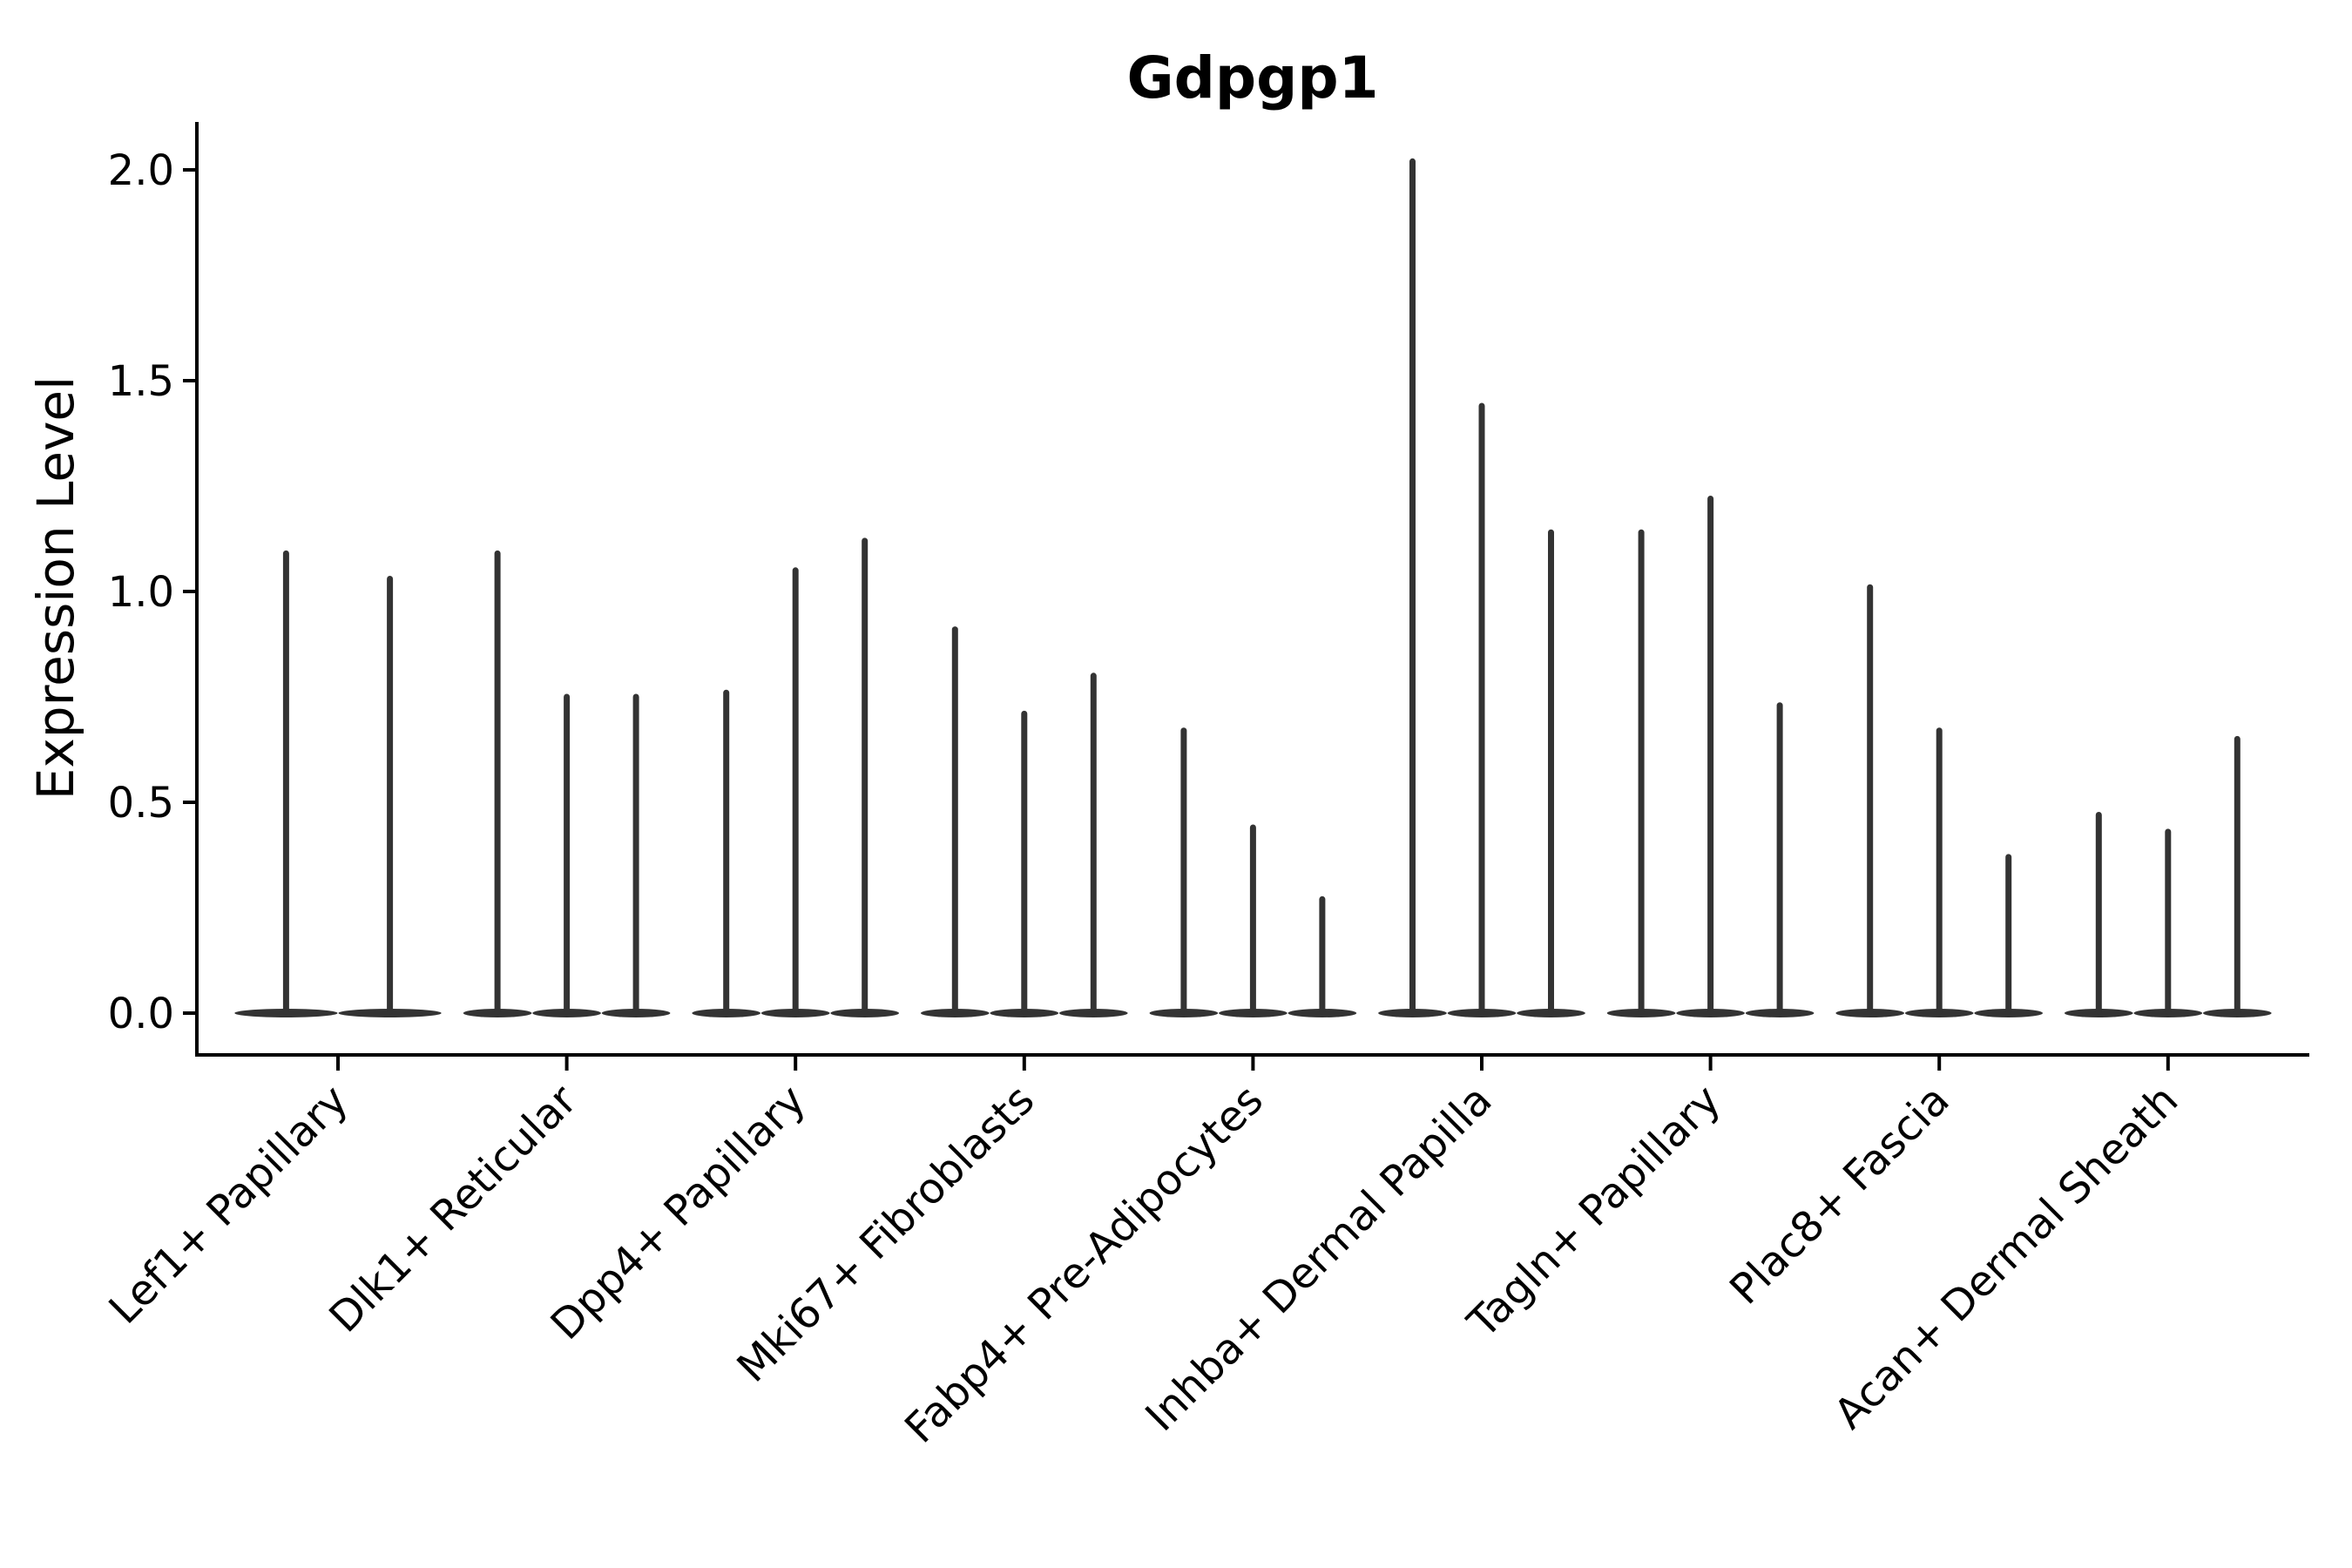 The width and height of the screenshot is (2352, 1568). Describe the element at coordinates (1594, 1212) in the screenshot. I see `x-tick-label: Tagln+ Papillary` at that location.